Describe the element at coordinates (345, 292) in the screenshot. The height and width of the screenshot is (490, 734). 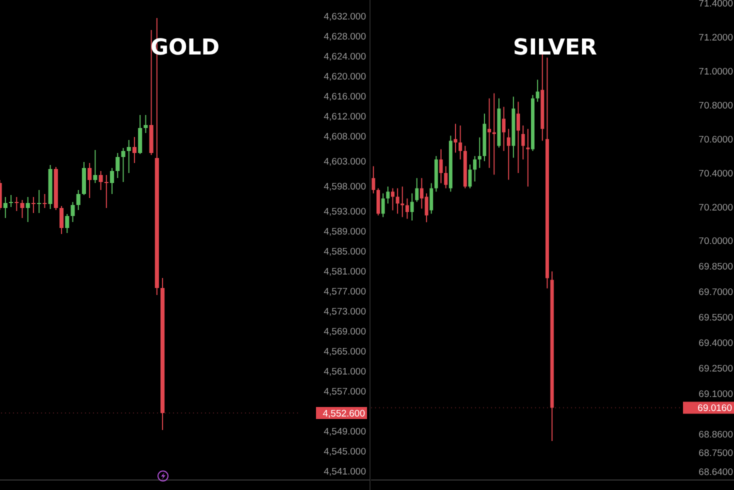
I see `y-tick-label: 4,577.000` at that location.